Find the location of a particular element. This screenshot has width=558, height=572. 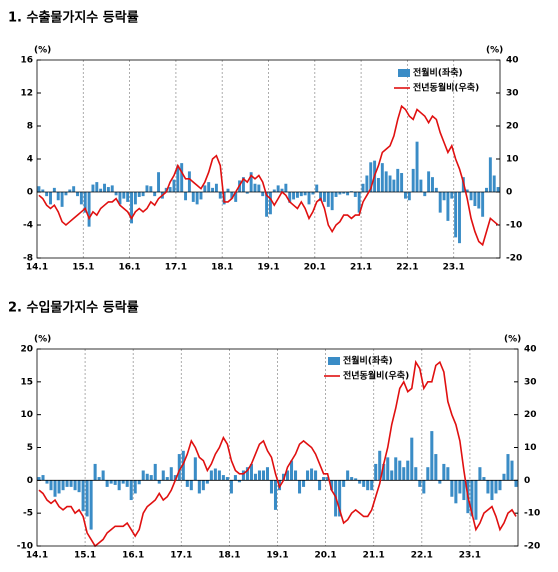

y2-tick-label: 30 is located at coordinates (512, 94).